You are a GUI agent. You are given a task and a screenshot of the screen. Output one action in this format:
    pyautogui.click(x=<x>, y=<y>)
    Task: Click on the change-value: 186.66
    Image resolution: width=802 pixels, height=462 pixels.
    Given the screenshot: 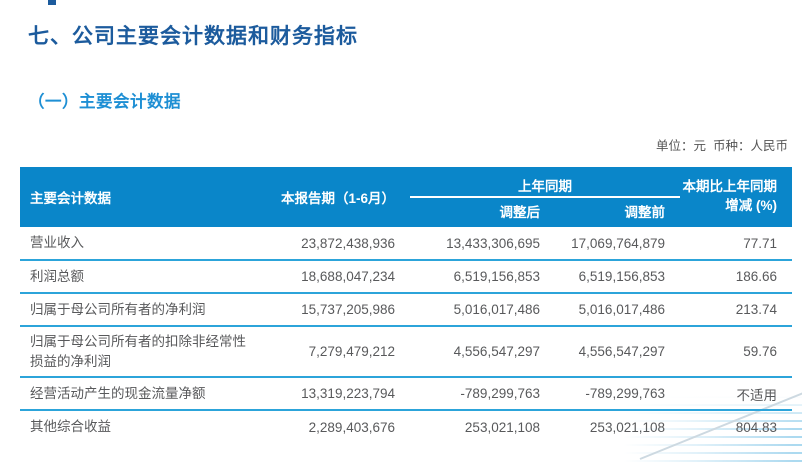 What is the action you would take?
    pyautogui.click(x=736, y=276)
    